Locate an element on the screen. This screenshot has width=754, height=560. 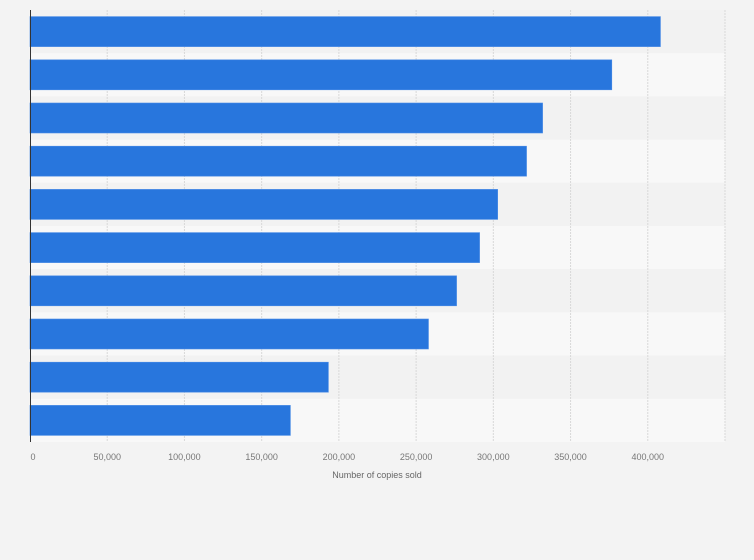
x-tick-label: 250,000 is located at coordinates (416, 457).